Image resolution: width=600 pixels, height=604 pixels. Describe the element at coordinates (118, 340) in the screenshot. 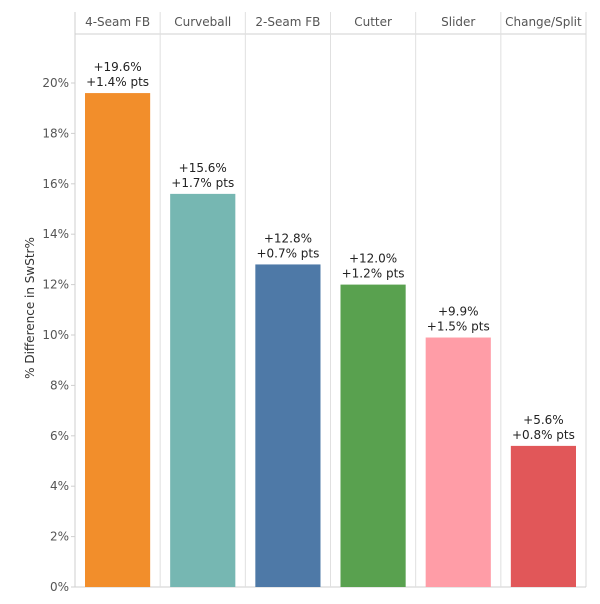

I see `bar-4-seam-fb` at that location.